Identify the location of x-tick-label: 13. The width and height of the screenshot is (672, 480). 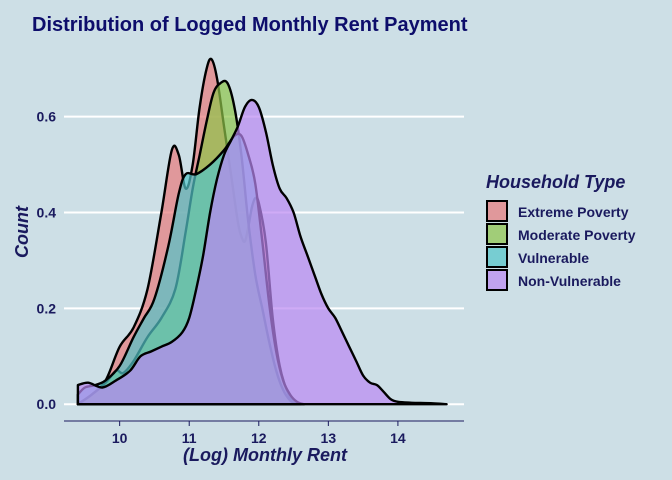
(329, 438).